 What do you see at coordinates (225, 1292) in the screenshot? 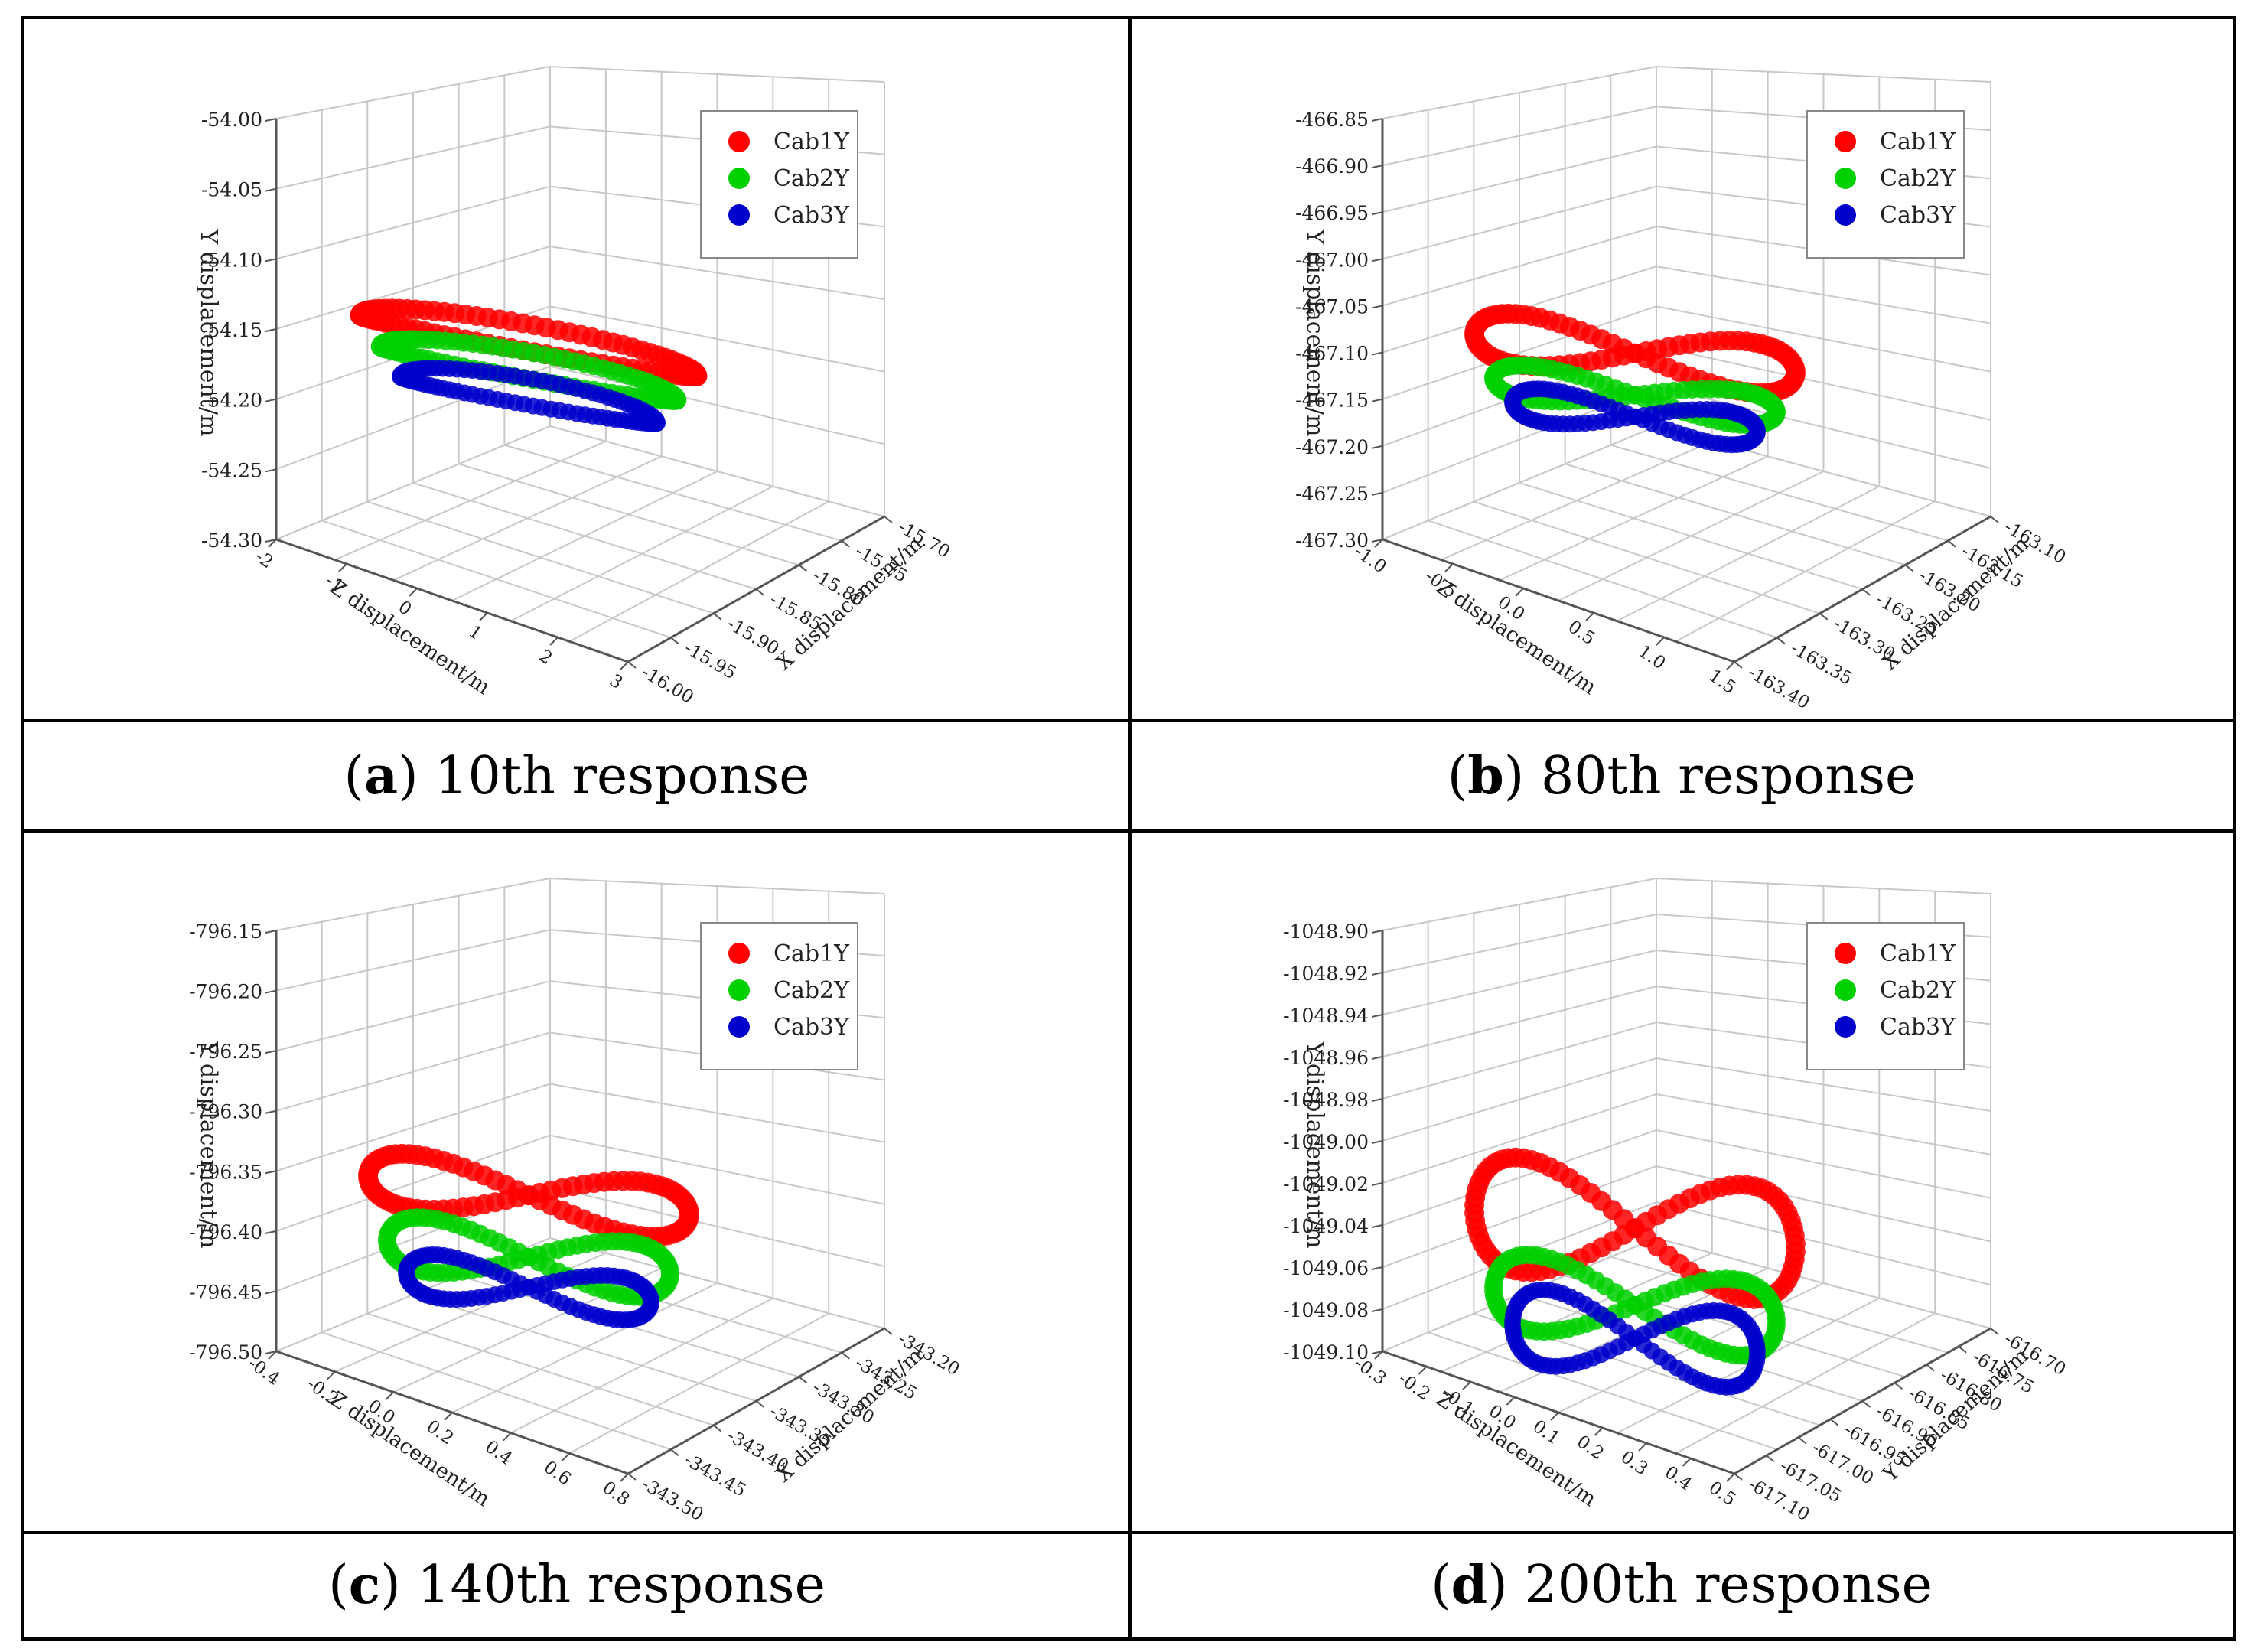
I see `y-tick-label: -796.45` at bounding box center [225, 1292].